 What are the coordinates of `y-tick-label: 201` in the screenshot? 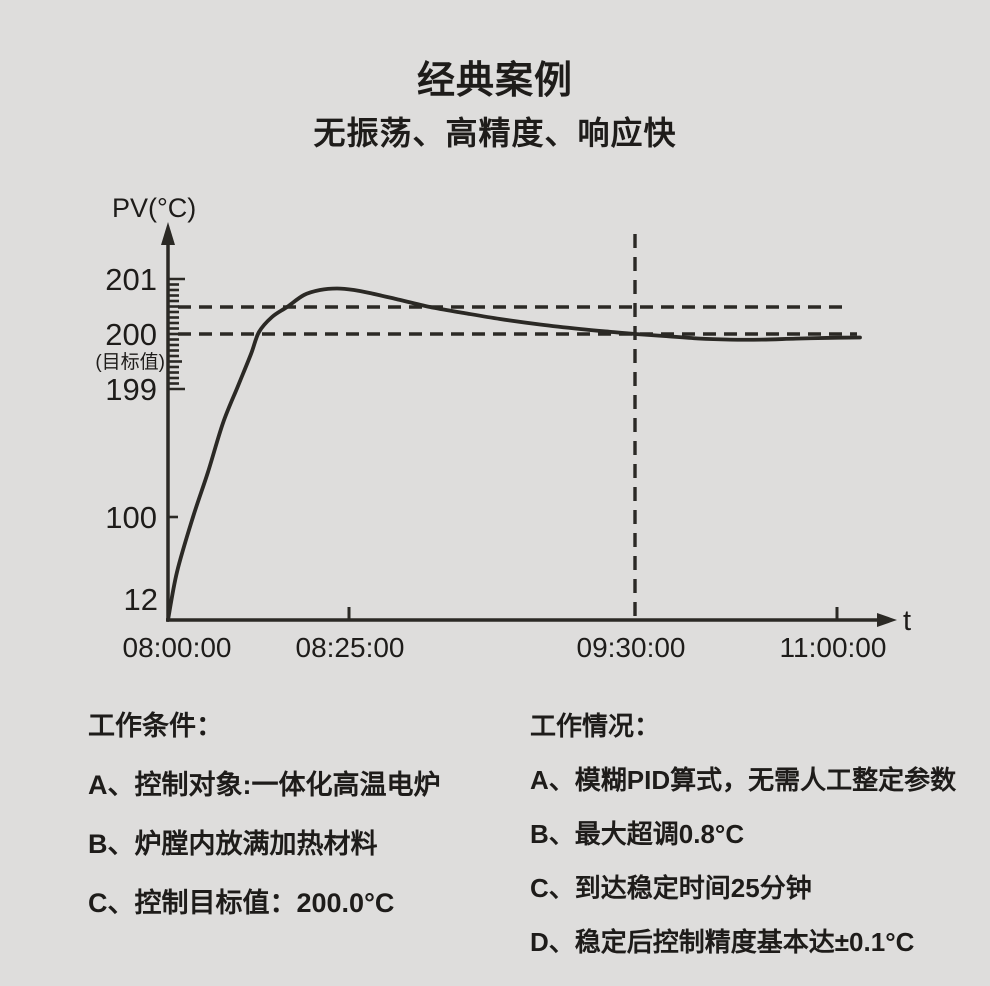 It's located at (131, 279).